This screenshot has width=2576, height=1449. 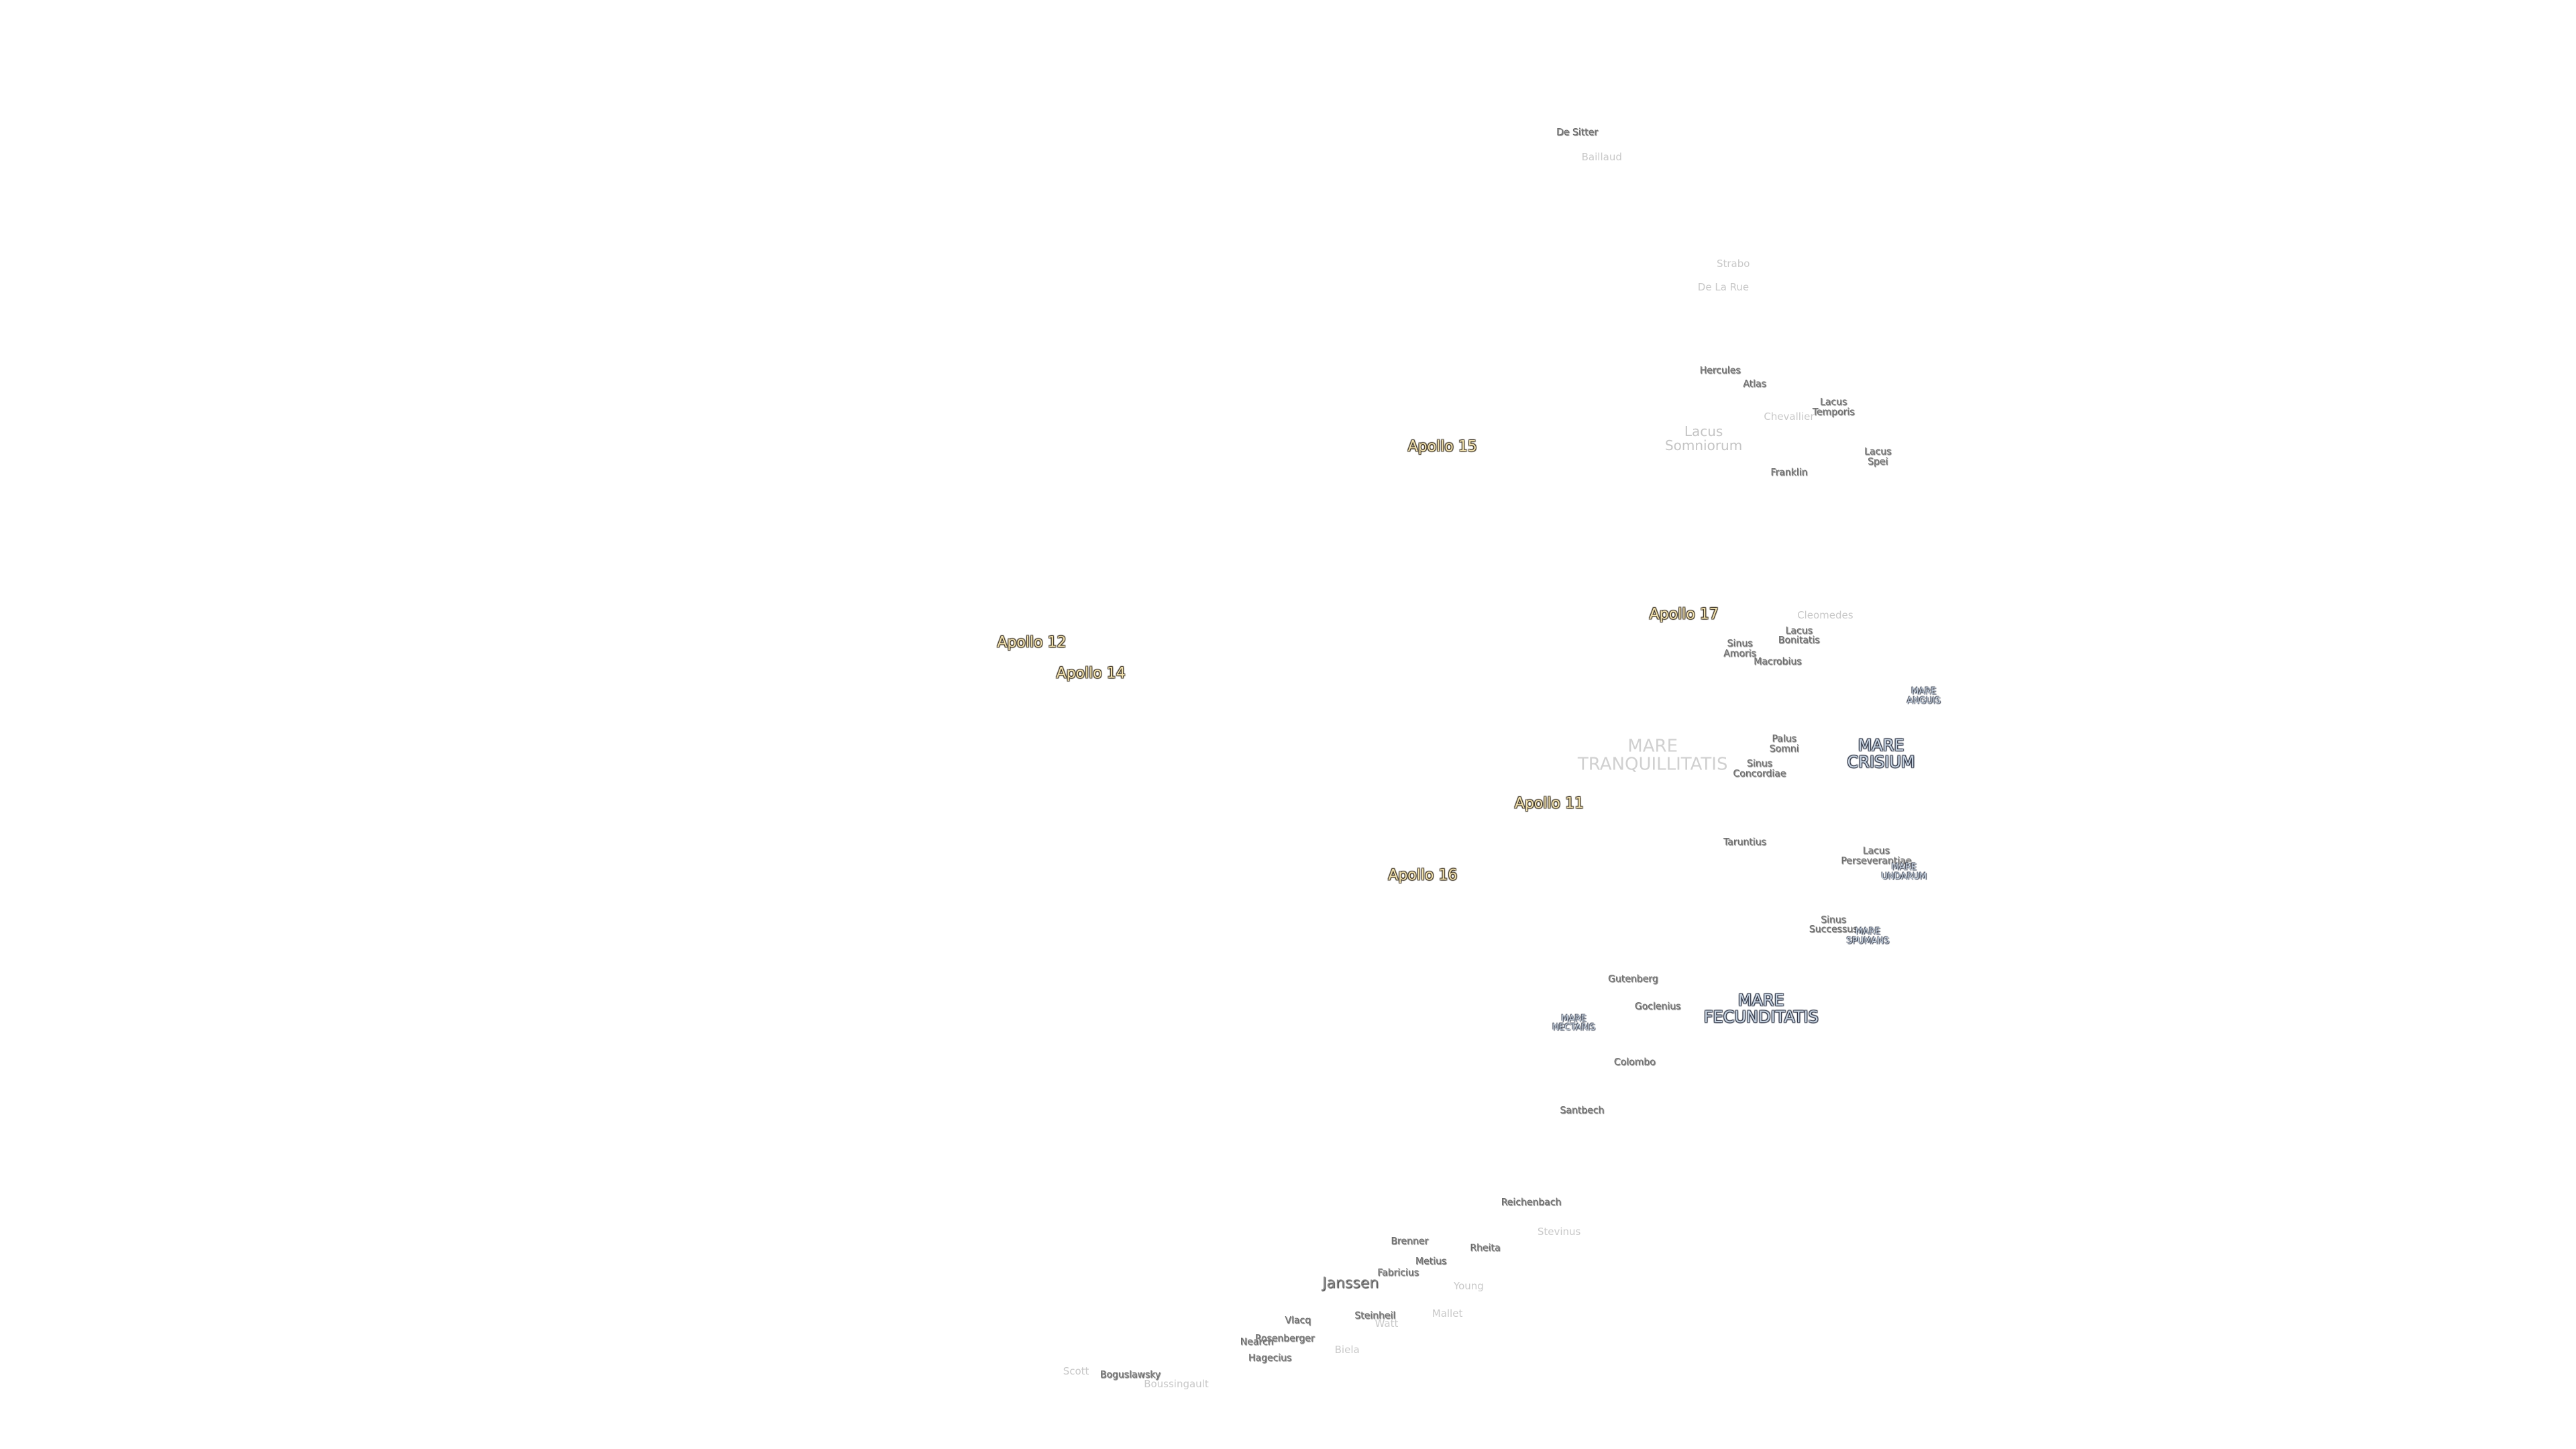 I want to click on feature-label: Lacus Bonitatis, so click(x=1799, y=635).